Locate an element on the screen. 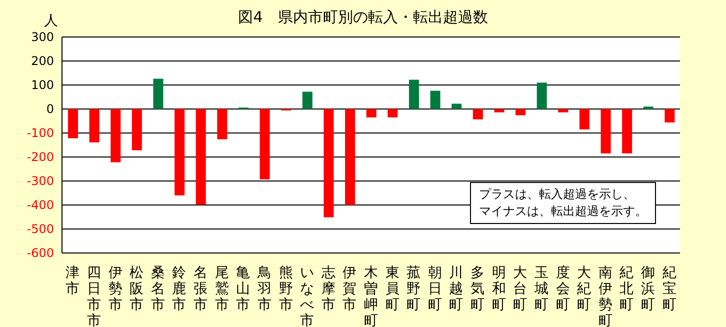  x-tick-label: 津市 is located at coordinates (73, 281).